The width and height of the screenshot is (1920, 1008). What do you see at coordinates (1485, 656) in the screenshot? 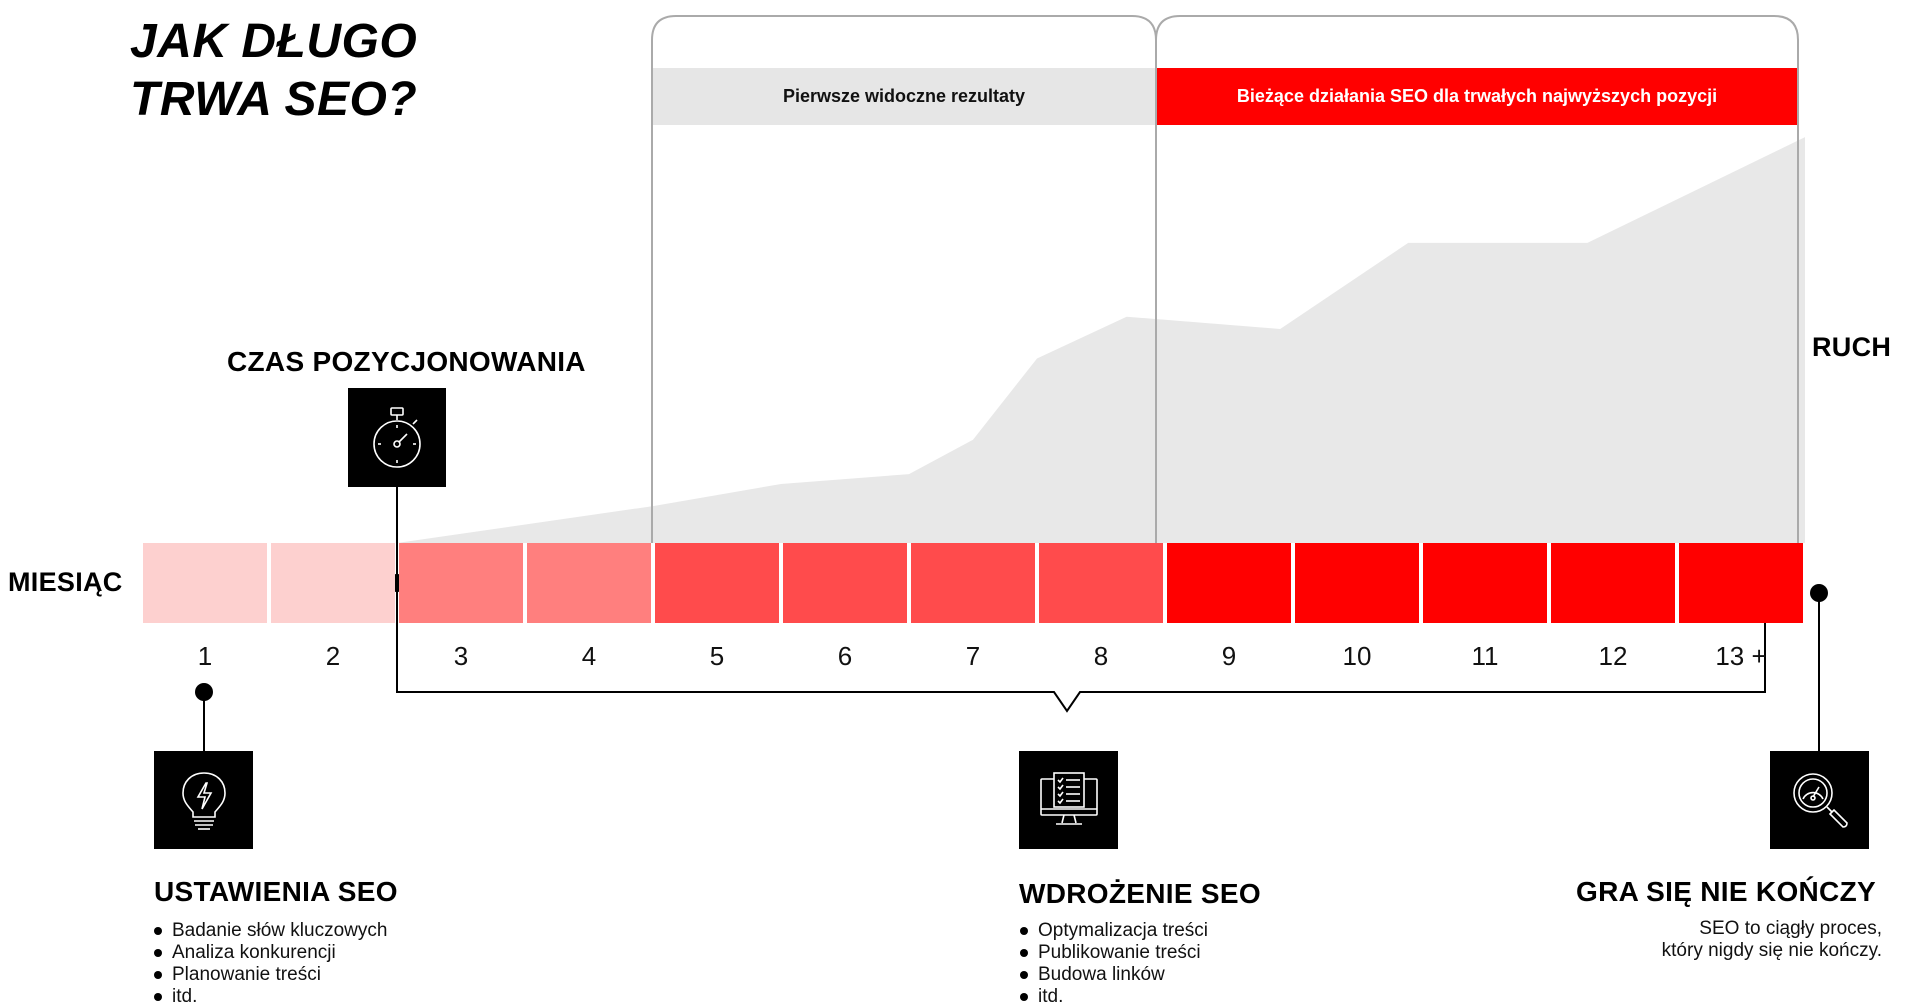
I see `month-number: 11` at bounding box center [1485, 656].